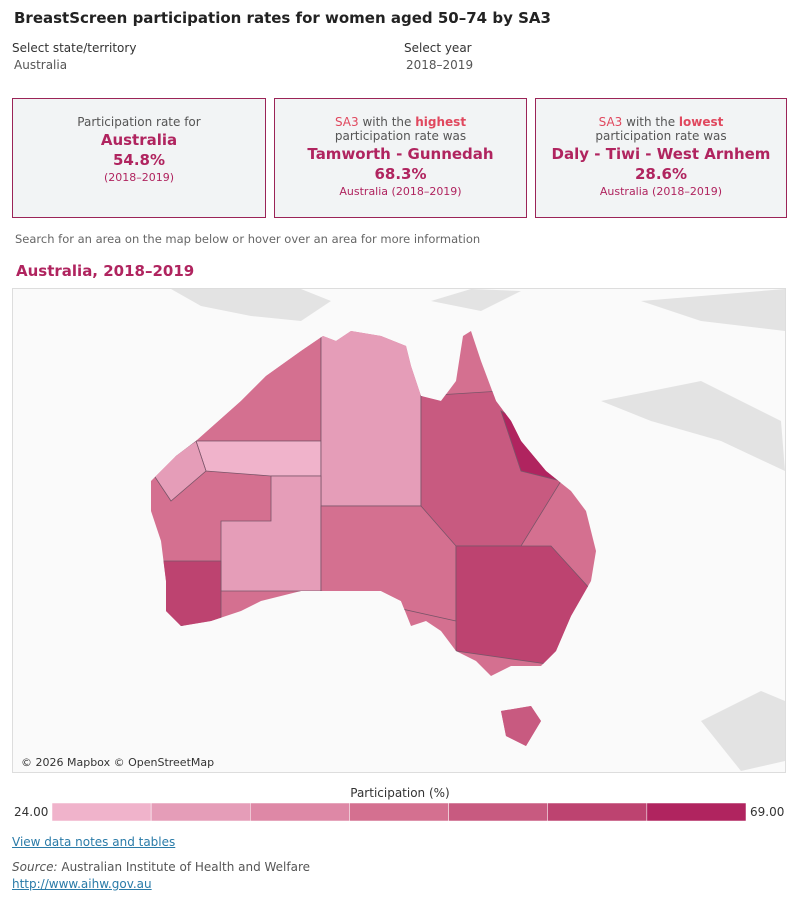  Describe the element at coordinates (438, 48) in the screenshot. I see `filter-label: Select year` at that location.